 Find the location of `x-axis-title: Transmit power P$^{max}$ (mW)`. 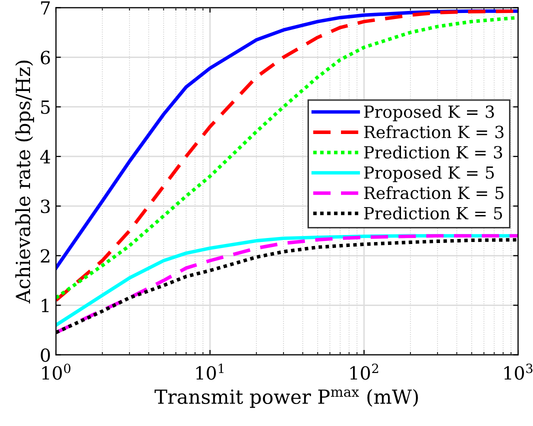

x-axis-title: Transmit power P$^{max}$ (mW) is located at coordinates (286, 398).